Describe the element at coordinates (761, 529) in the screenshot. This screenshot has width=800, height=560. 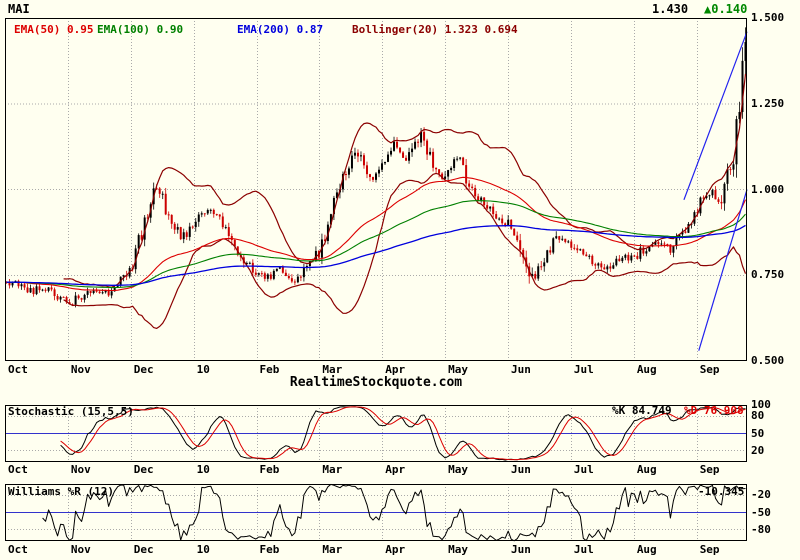
I see `williams-y-axis-tick: -80` at that location.